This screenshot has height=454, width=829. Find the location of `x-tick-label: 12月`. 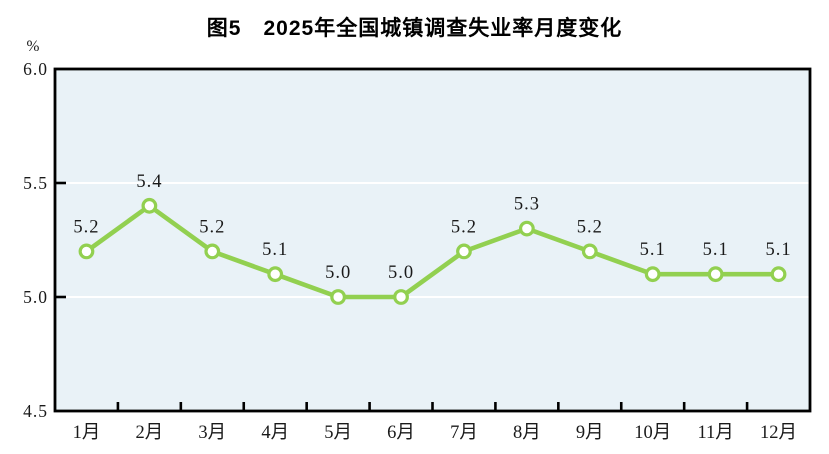

x-tick-label: 12月 is located at coordinates (778, 433).